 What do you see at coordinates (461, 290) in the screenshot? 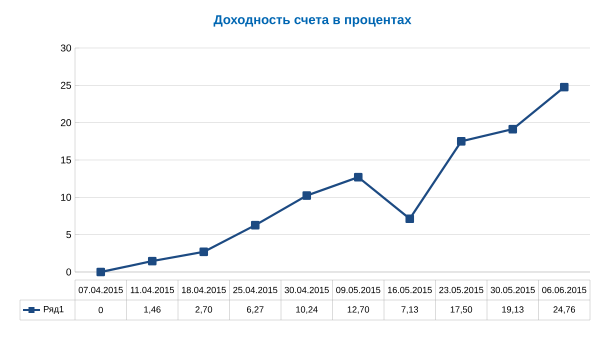
I see `x-tick-label: 23.05.2015` at bounding box center [461, 290].